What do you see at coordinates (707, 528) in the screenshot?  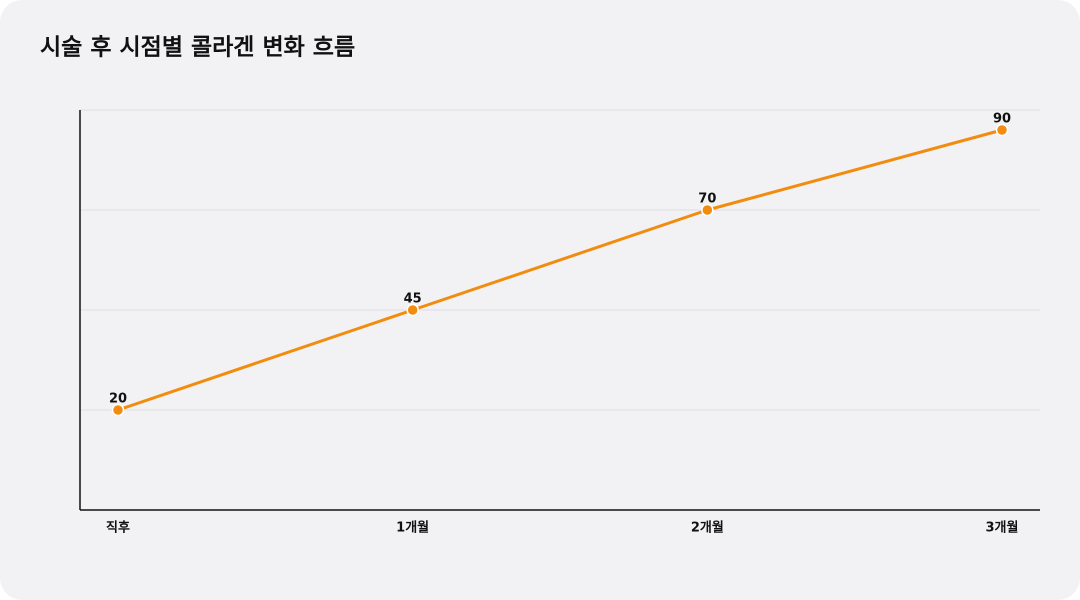 I see `x-tick-label: 2개월` at bounding box center [707, 528].